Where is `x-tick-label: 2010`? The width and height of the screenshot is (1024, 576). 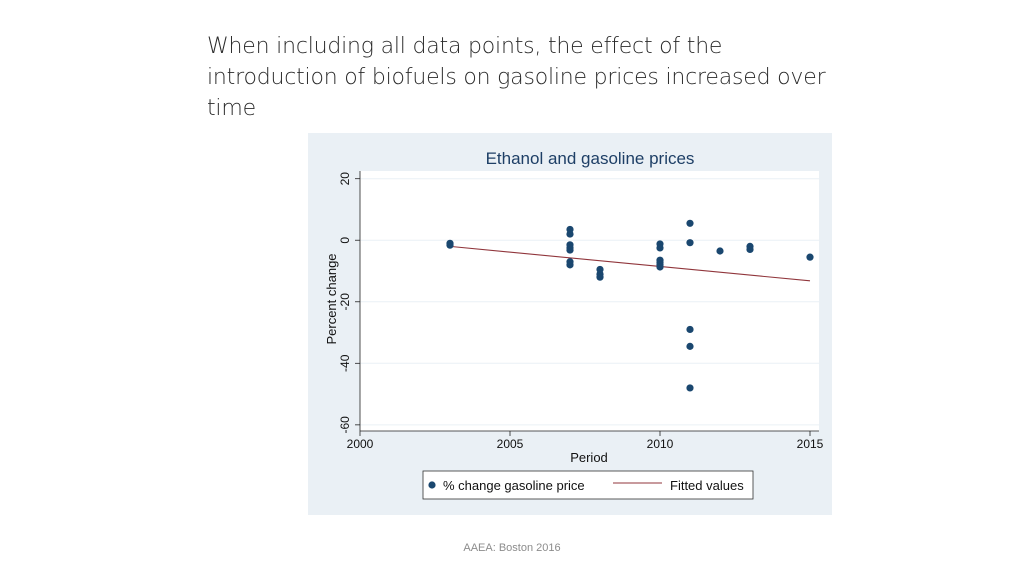
x-tick-label: 2010 is located at coordinates (660, 444).